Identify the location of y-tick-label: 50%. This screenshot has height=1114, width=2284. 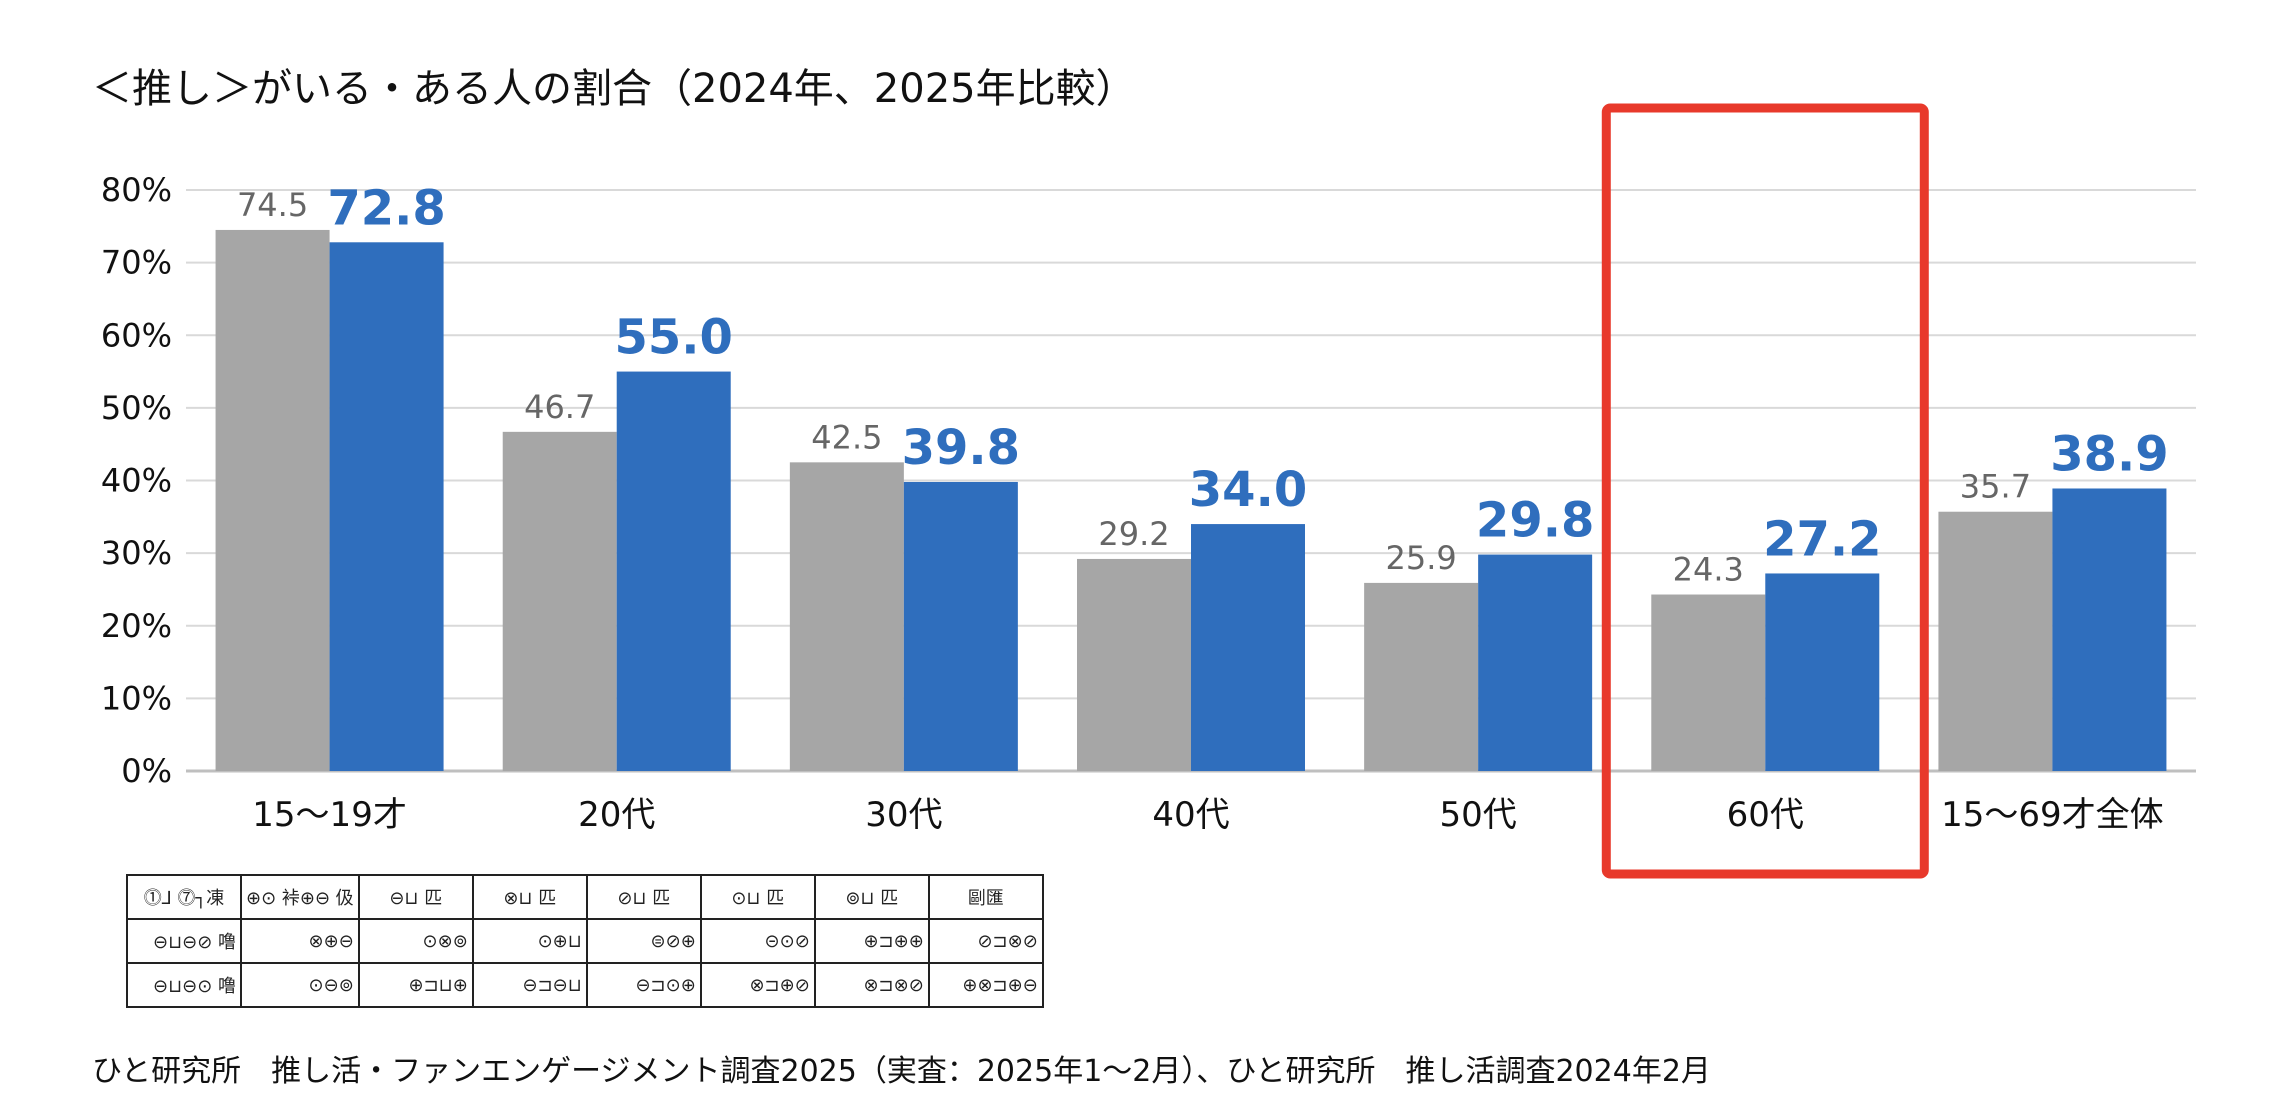
(136, 408).